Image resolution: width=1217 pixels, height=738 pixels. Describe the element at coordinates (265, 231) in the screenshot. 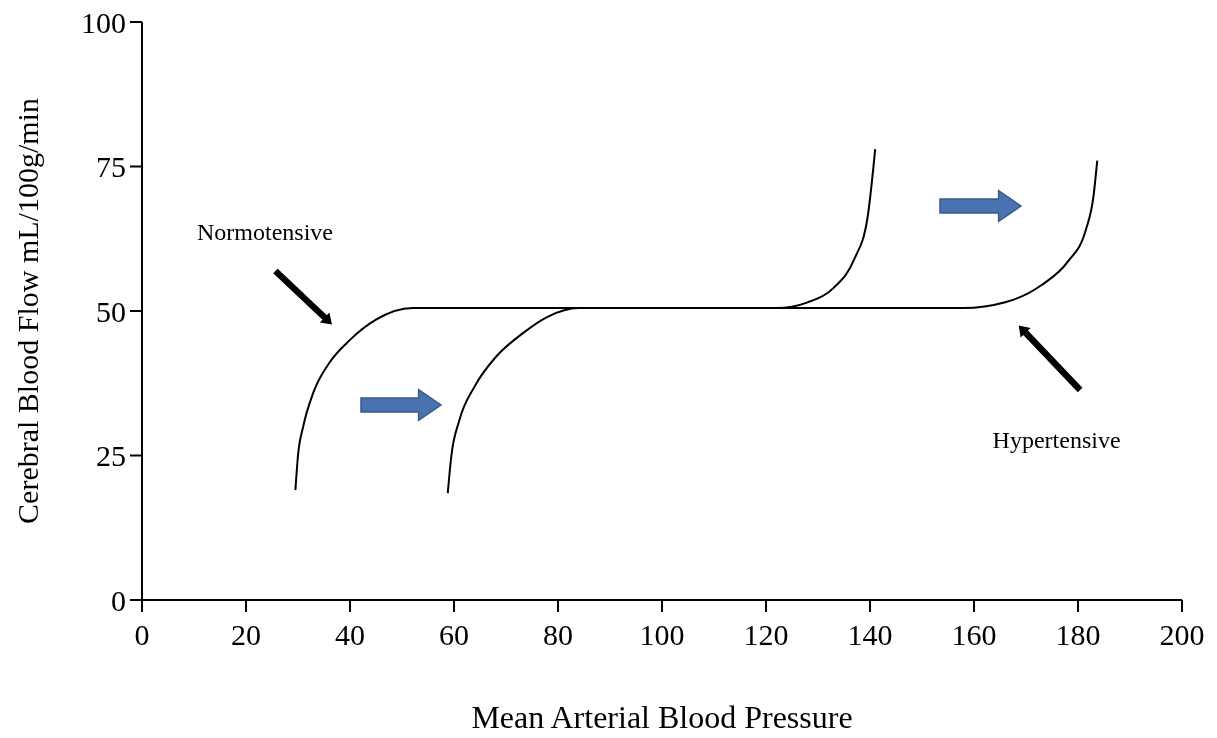

I see `annotation: Normotensive` at that location.